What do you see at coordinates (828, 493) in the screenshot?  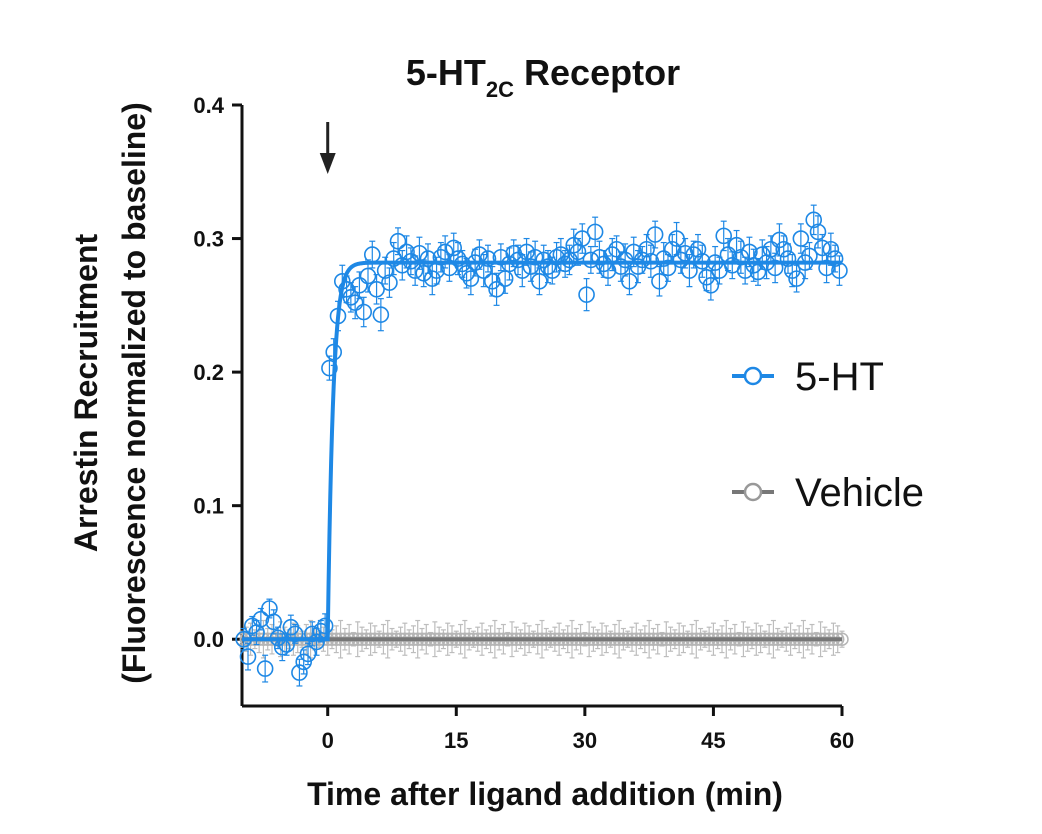 I see `legend-item-vehicle: Vehicle` at bounding box center [828, 493].